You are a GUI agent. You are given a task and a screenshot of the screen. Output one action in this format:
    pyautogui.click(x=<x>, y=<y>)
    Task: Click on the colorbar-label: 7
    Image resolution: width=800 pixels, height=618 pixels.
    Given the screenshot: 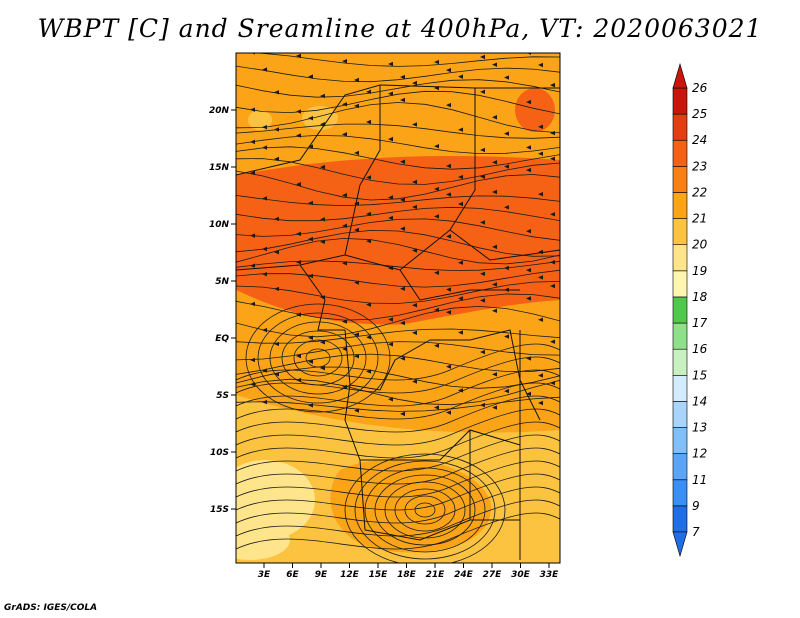 What is the action you would take?
    pyautogui.click(x=696, y=532)
    